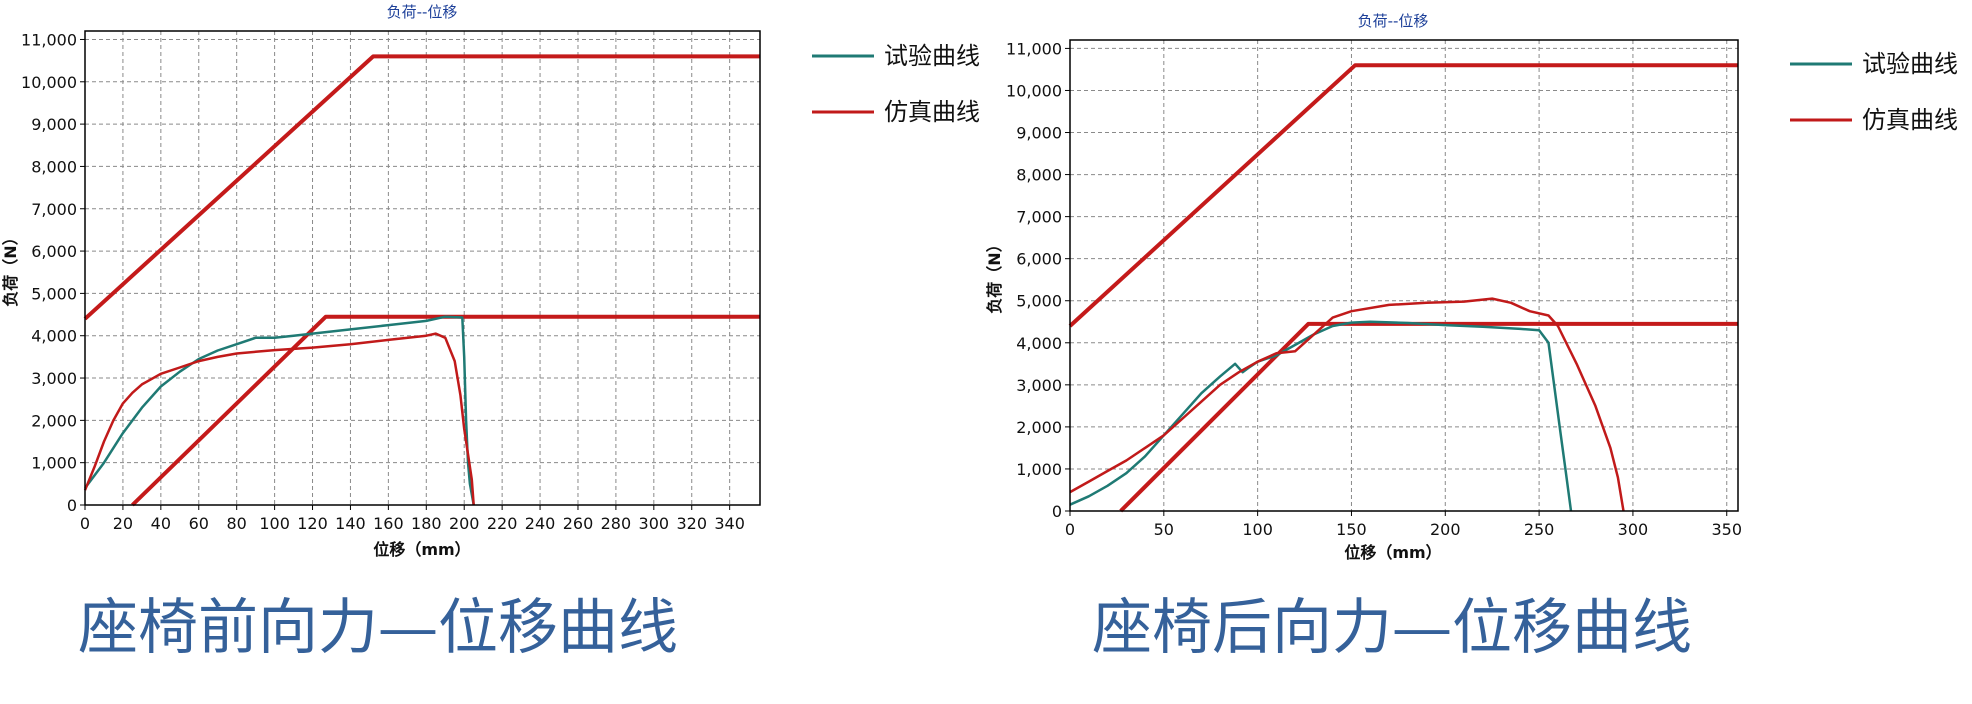  I want to click on x-tick-label: 50, so click(1164, 529).